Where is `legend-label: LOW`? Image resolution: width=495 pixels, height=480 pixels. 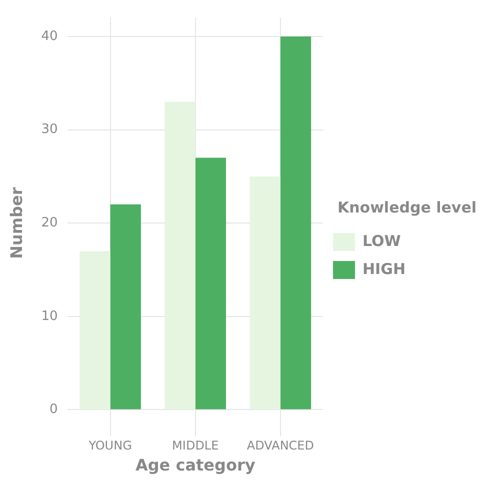 legend-label: LOW is located at coordinates (382, 241).